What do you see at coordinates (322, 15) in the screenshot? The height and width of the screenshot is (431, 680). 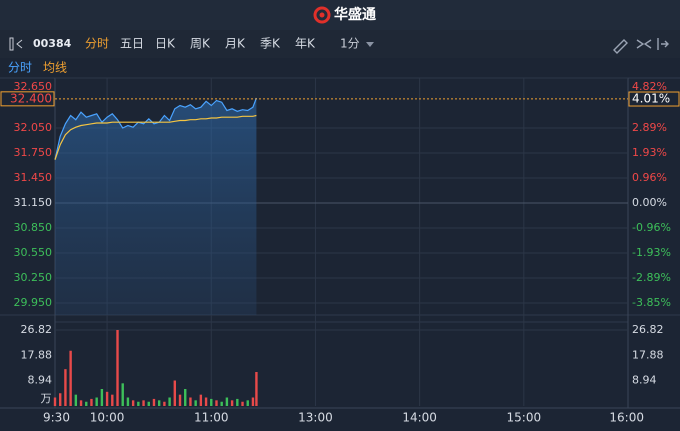 I see `brand-logo` at bounding box center [322, 15].